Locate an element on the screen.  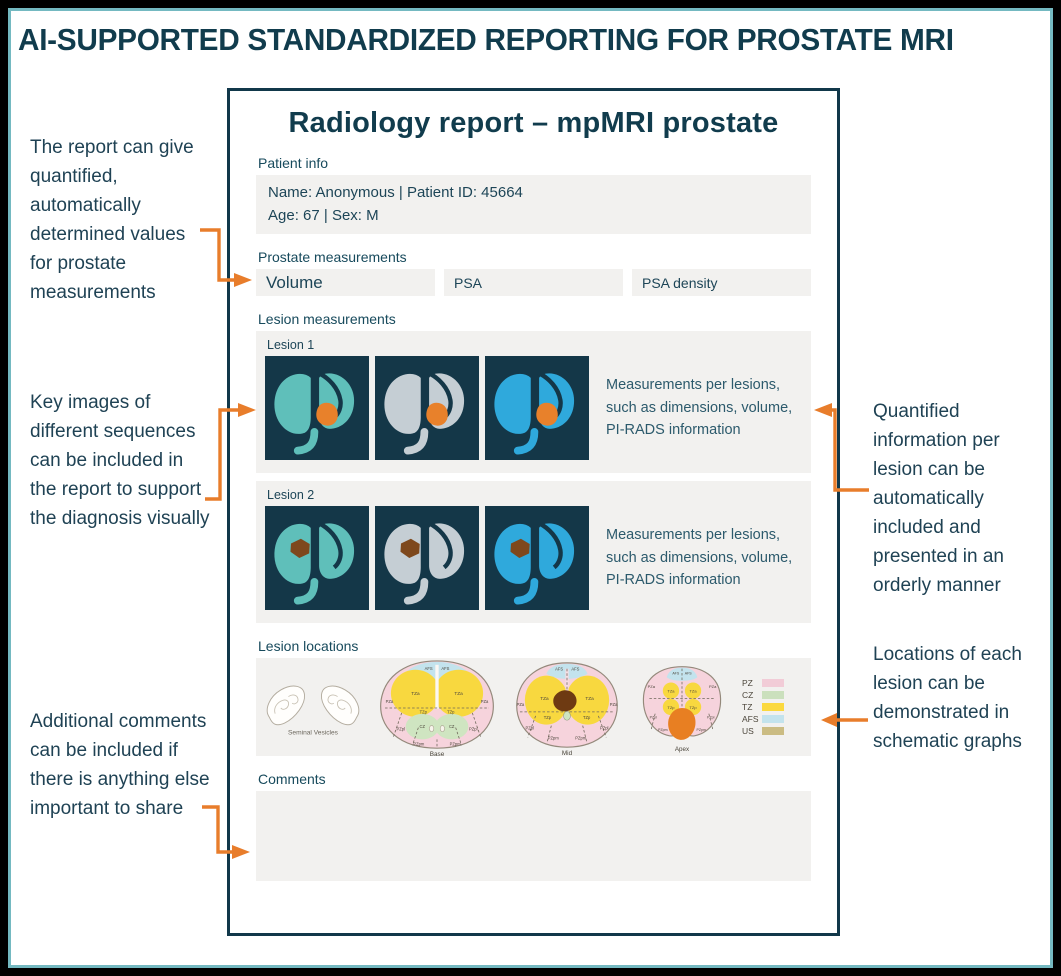
seminal-vesicles-caption: Seminal Vesicles is located at coordinates (313, 732).